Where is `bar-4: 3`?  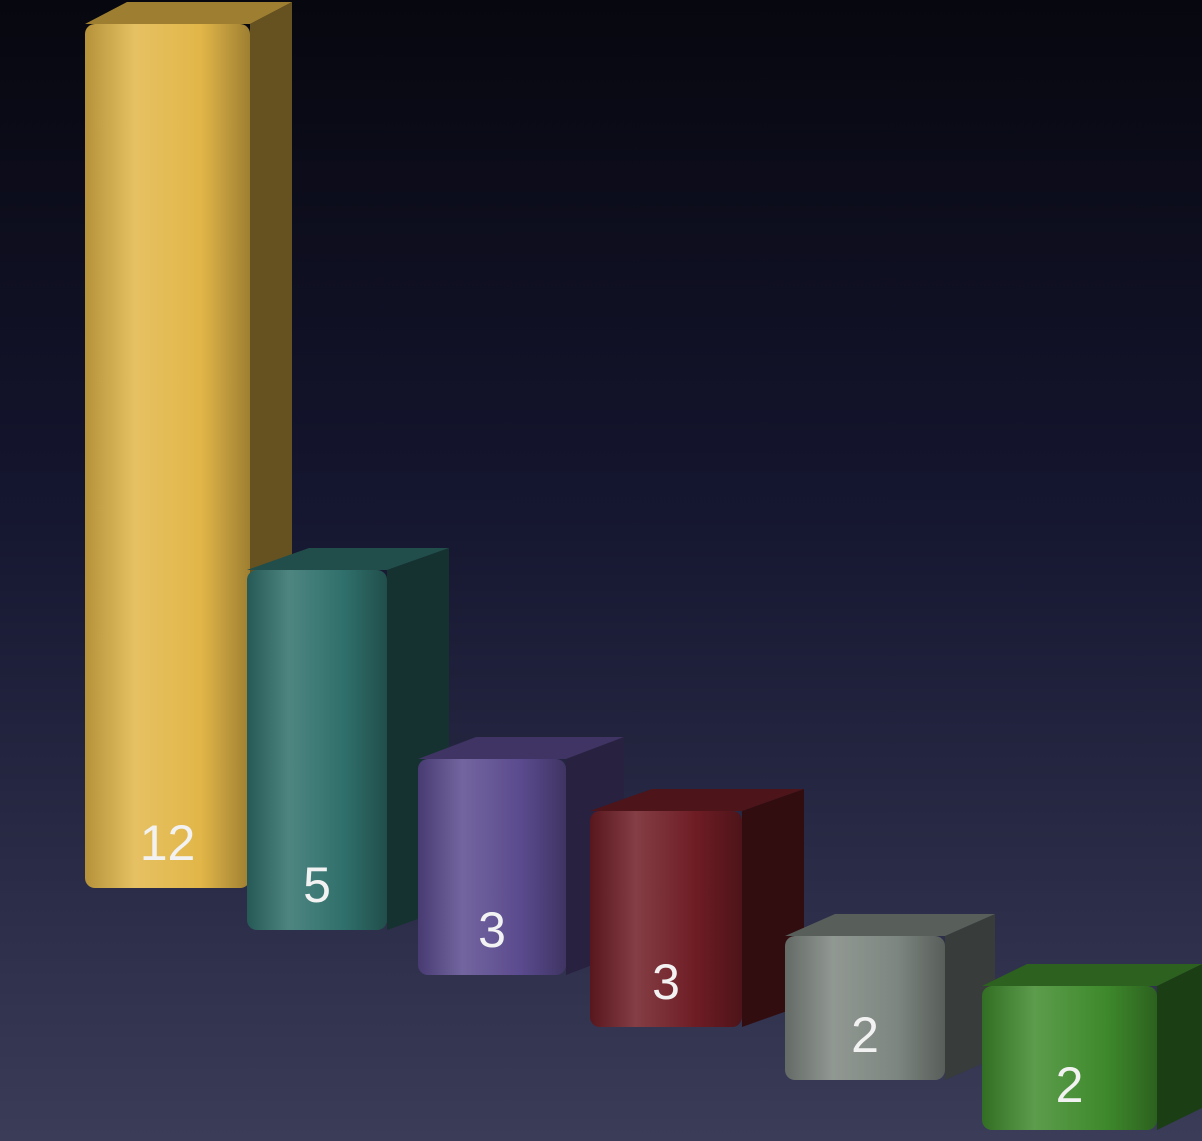 bar-4: 3 is located at coordinates (697, 908).